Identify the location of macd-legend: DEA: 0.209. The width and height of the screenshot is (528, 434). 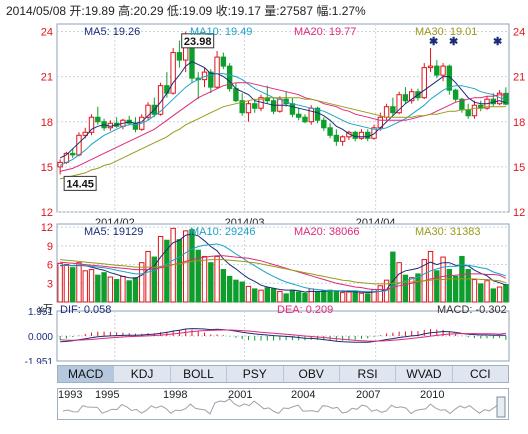
(305, 310).